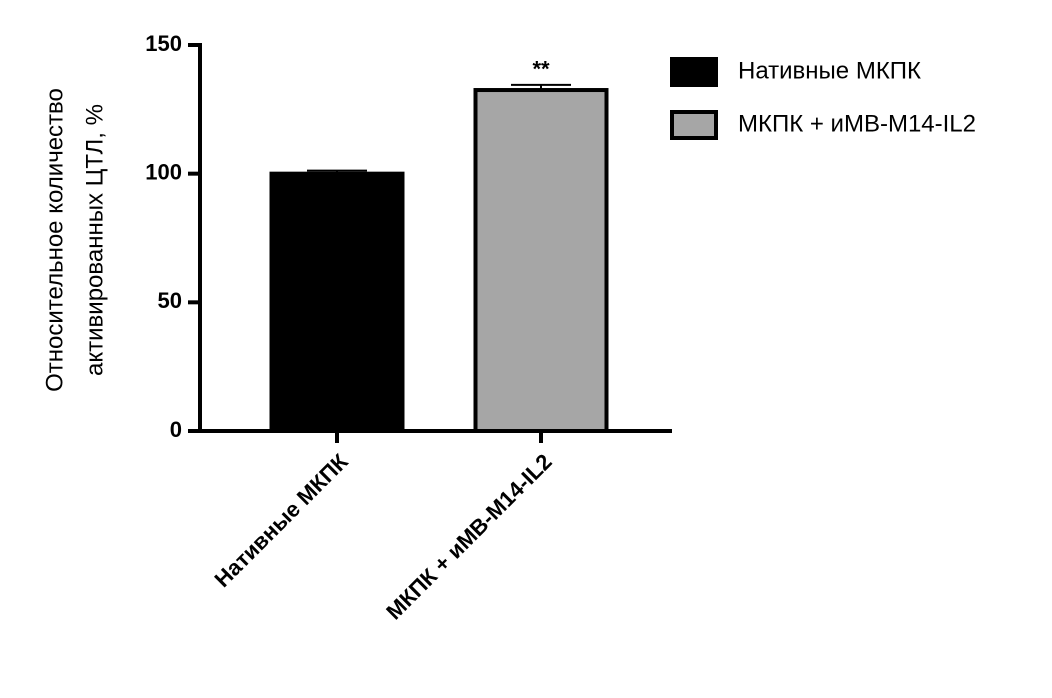 This screenshot has width=1052, height=698. What do you see at coordinates (281, 520) in the screenshot?
I see `x-tick-label: Нативные МКПК` at bounding box center [281, 520].